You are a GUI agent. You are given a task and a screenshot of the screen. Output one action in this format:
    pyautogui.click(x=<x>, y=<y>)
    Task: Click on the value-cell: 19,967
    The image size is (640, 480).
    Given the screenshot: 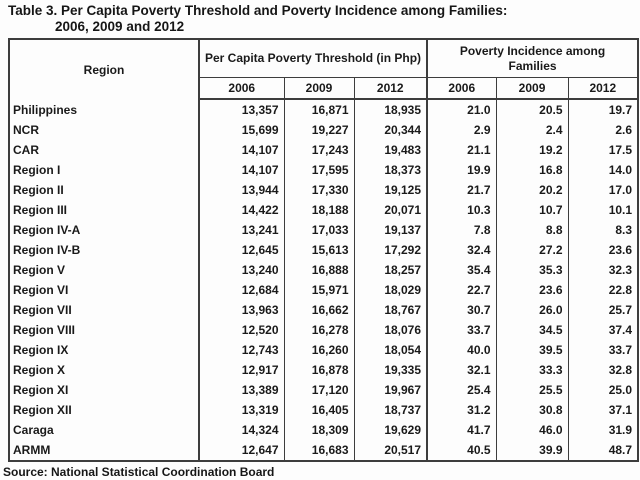 What is the action you would take?
    pyautogui.click(x=391, y=390)
    